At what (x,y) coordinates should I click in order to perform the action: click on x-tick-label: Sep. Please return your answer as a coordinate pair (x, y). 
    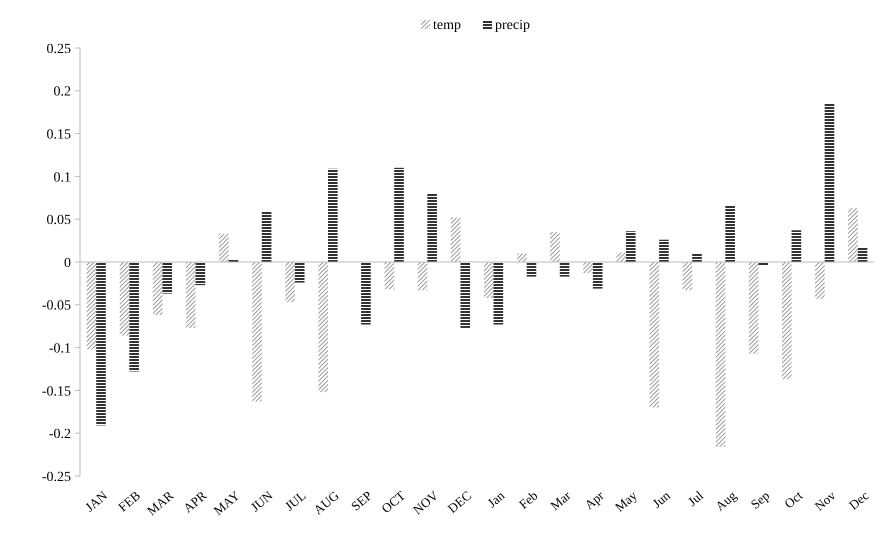
    Looking at the image, I should click on (760, 500).